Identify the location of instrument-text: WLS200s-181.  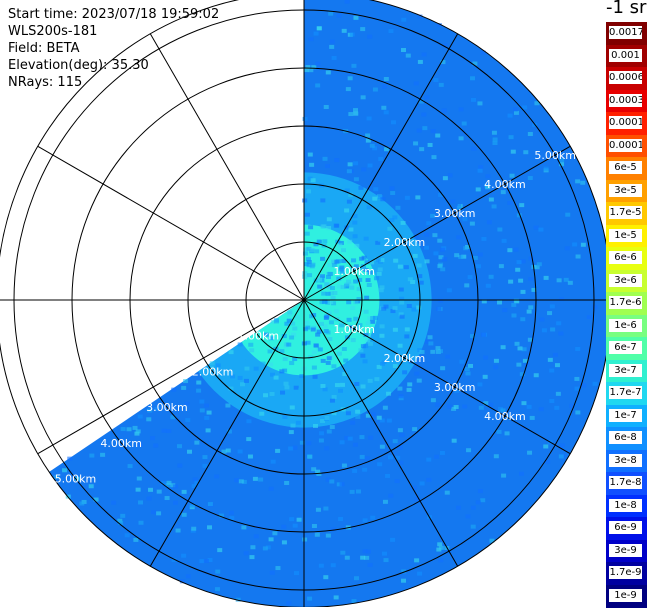
(53, 31).